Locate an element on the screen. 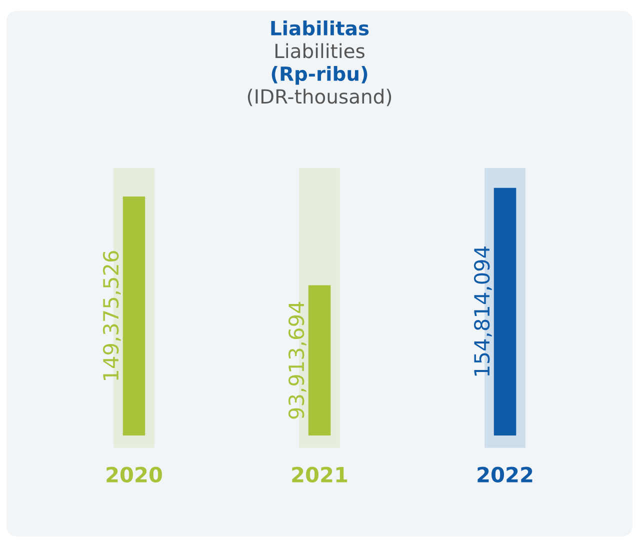 This screenshot has height=542, width=639. x-tick-label: 2020 is located at coordinates (134, 474).